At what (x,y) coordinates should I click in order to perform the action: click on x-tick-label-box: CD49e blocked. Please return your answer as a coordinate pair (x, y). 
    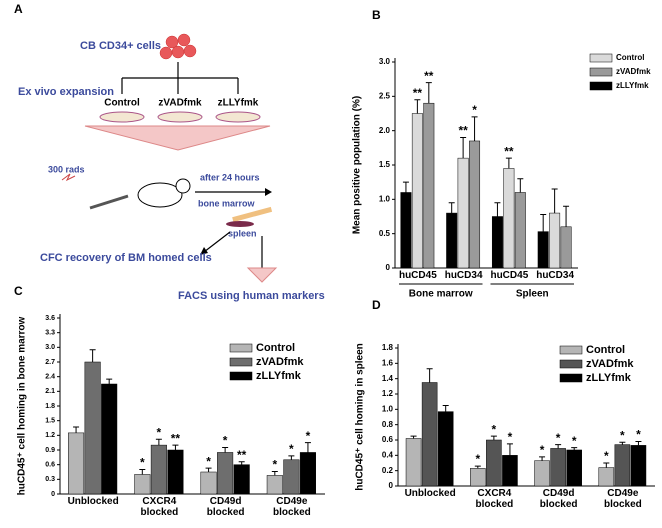
    Looking at the image, I should click on (623, 499).